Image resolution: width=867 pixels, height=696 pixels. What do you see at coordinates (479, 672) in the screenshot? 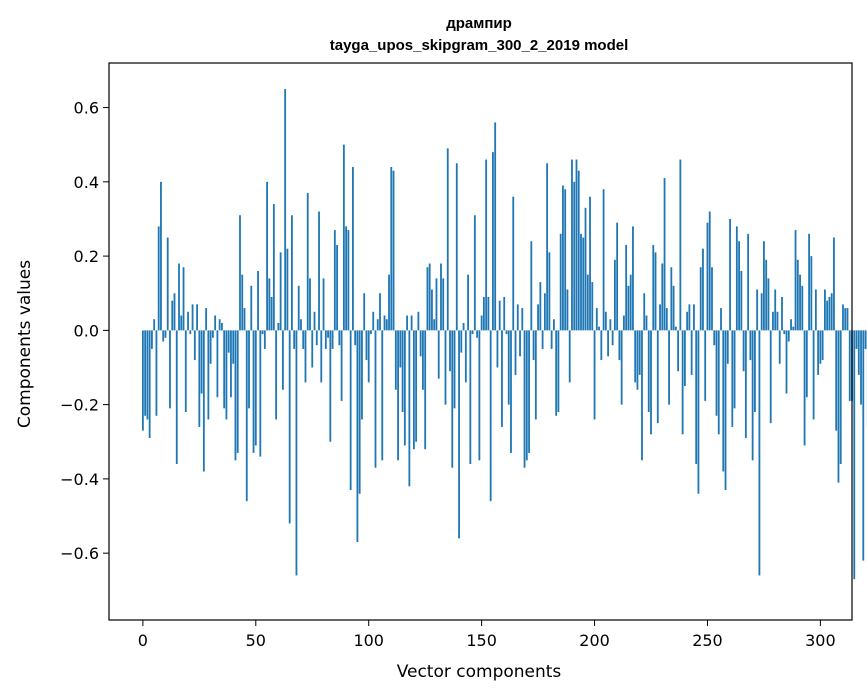
I see `x-axis-label: Vector components` at bounding box center [479, 672].